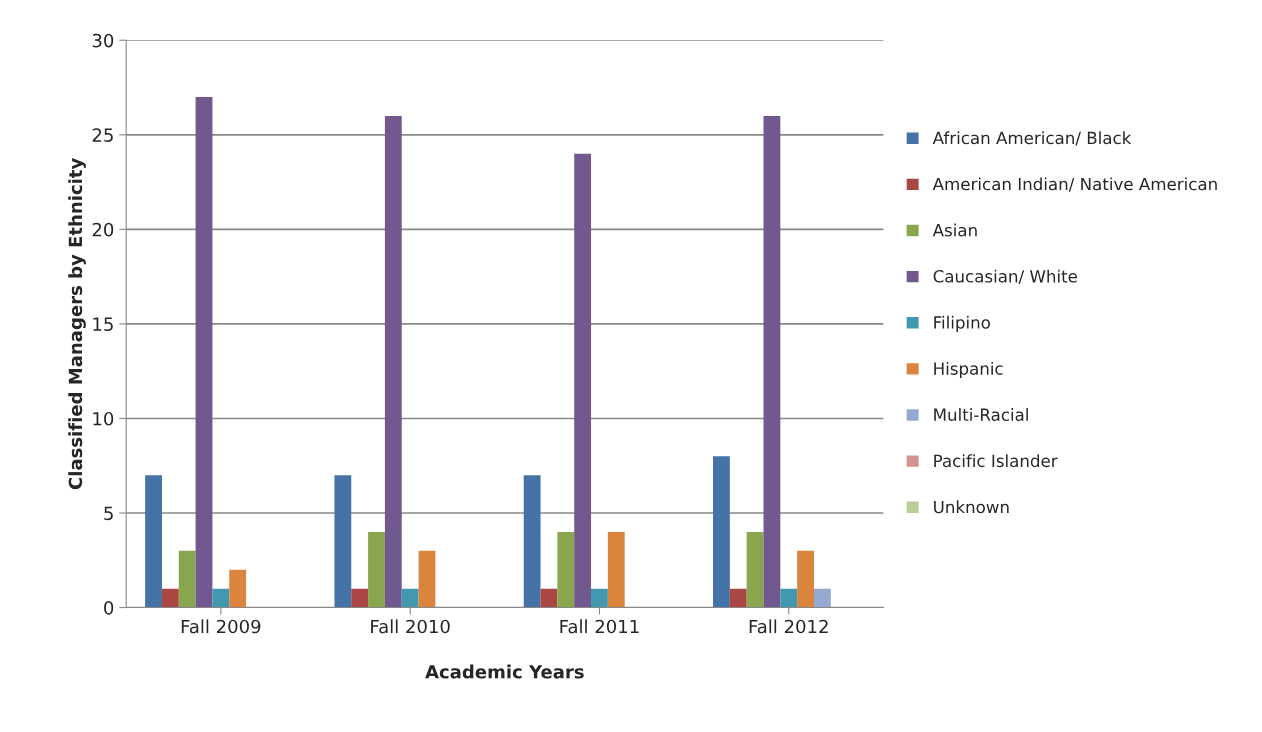 This screenshot has width=1262, height=732. What do you see at coordinates (996, 461) in the screenshot?
I see `legend-label: Pacific Islander` at bounding box center [996, 461].